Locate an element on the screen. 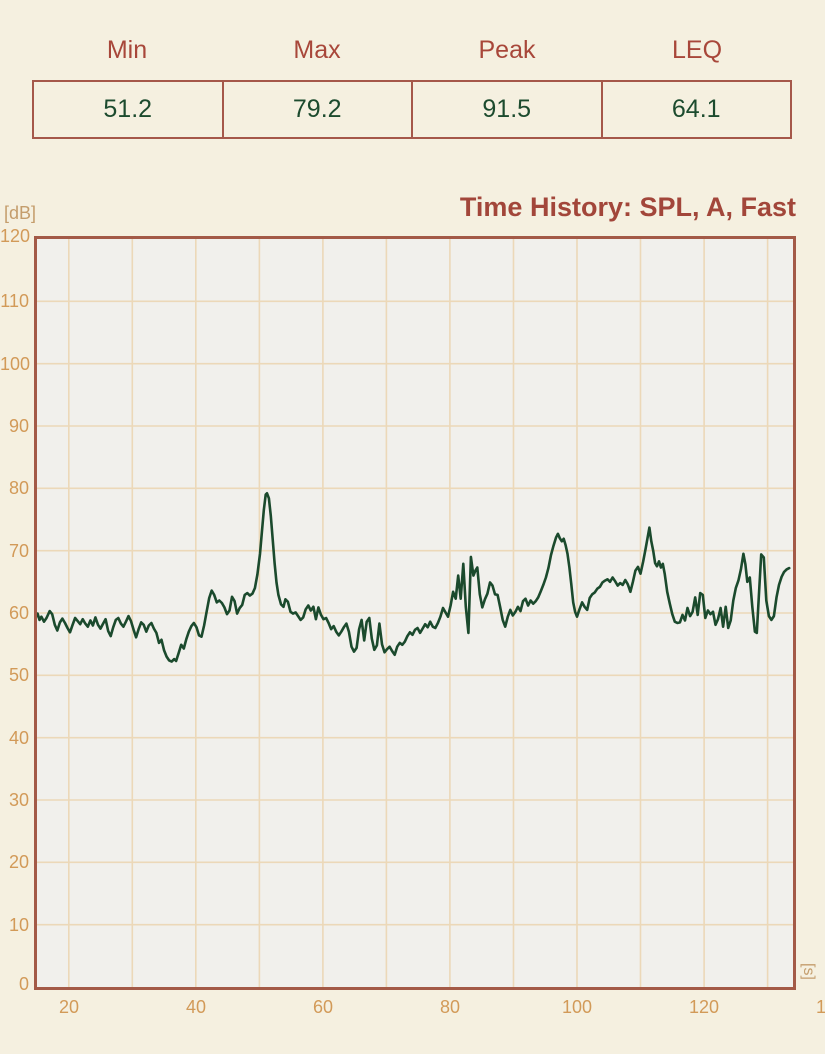 This screenshot has width=825, height=1054. y-tick-label: 110 is located at coordinates (14, 301).